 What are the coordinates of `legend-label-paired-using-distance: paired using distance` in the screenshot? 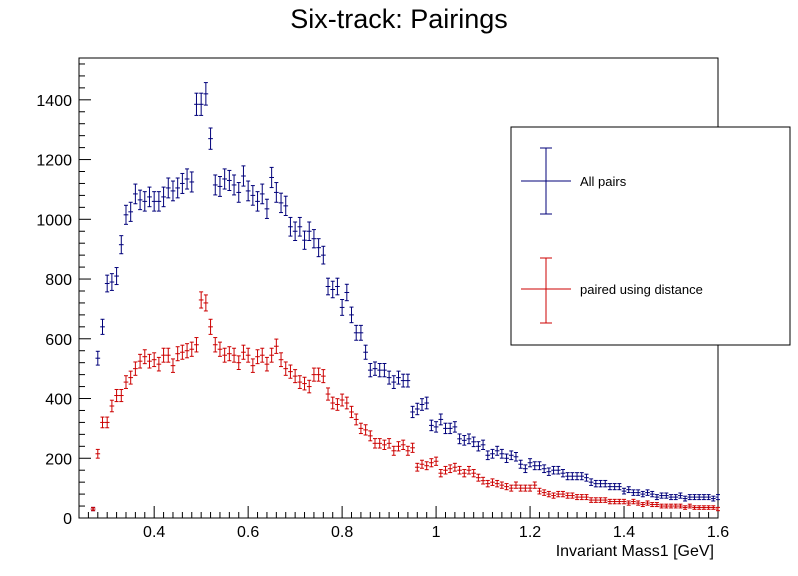 It's located at (641, 289).